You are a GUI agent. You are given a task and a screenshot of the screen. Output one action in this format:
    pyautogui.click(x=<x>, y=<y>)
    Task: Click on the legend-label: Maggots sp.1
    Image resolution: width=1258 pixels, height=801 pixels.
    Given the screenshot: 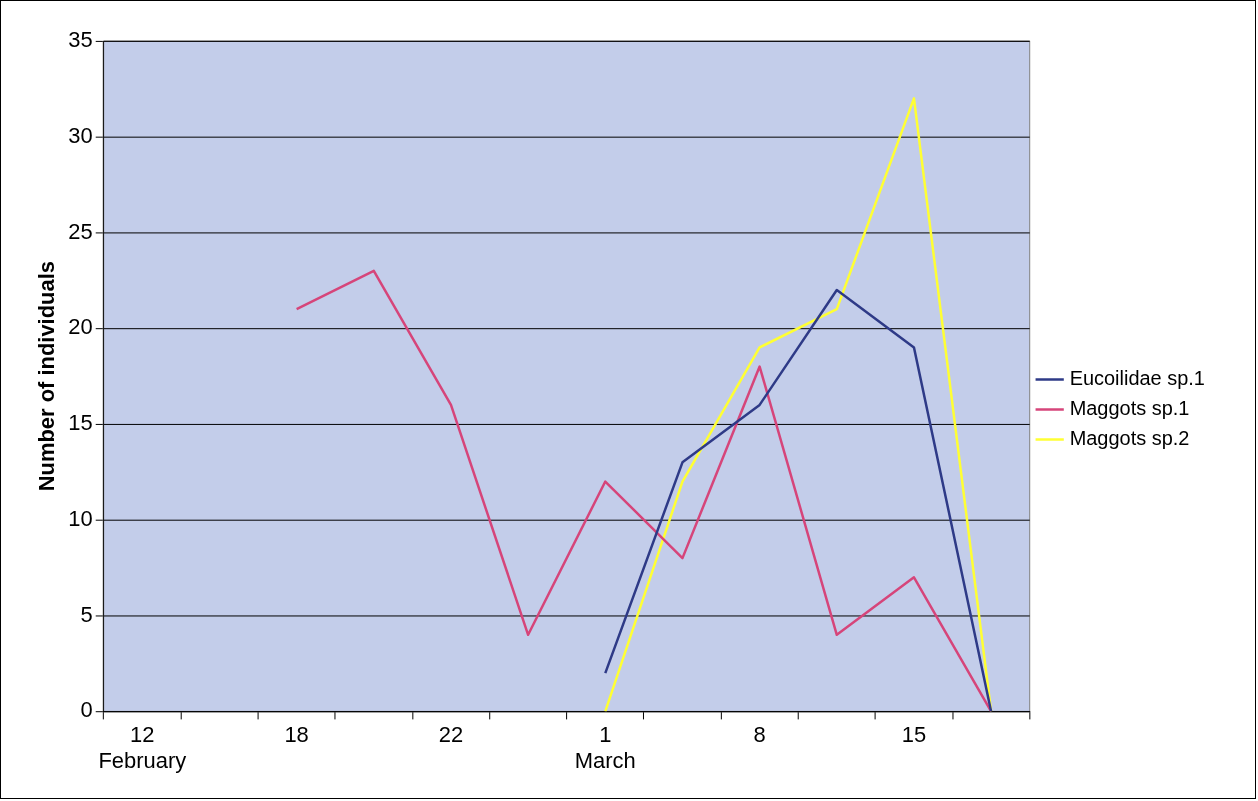 What is the action you would take?
    pyautogui.click(x=1129, y=407)
    